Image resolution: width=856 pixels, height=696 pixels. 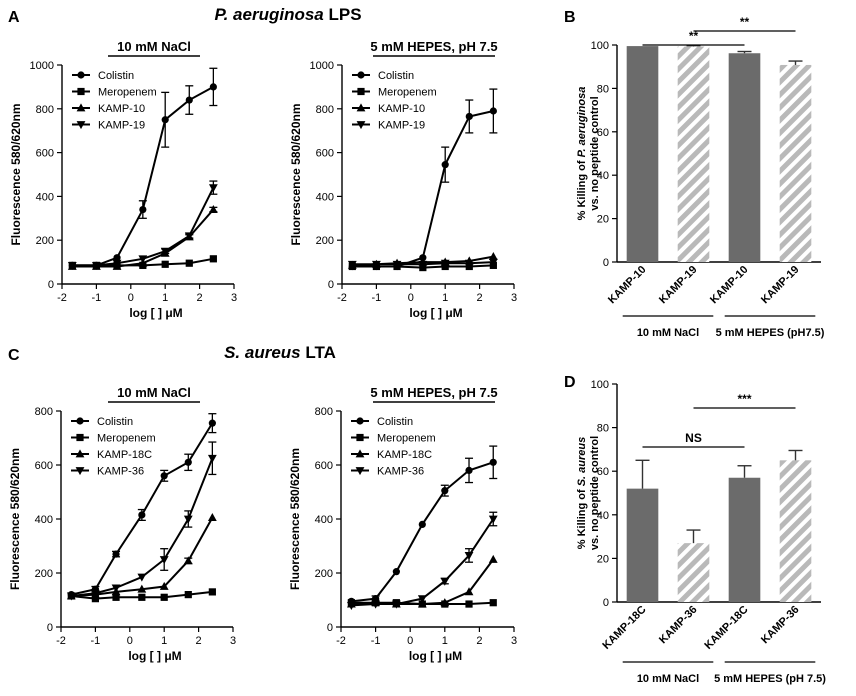 I want to click on y-tick-label: 100, so click(x=600, y=385).